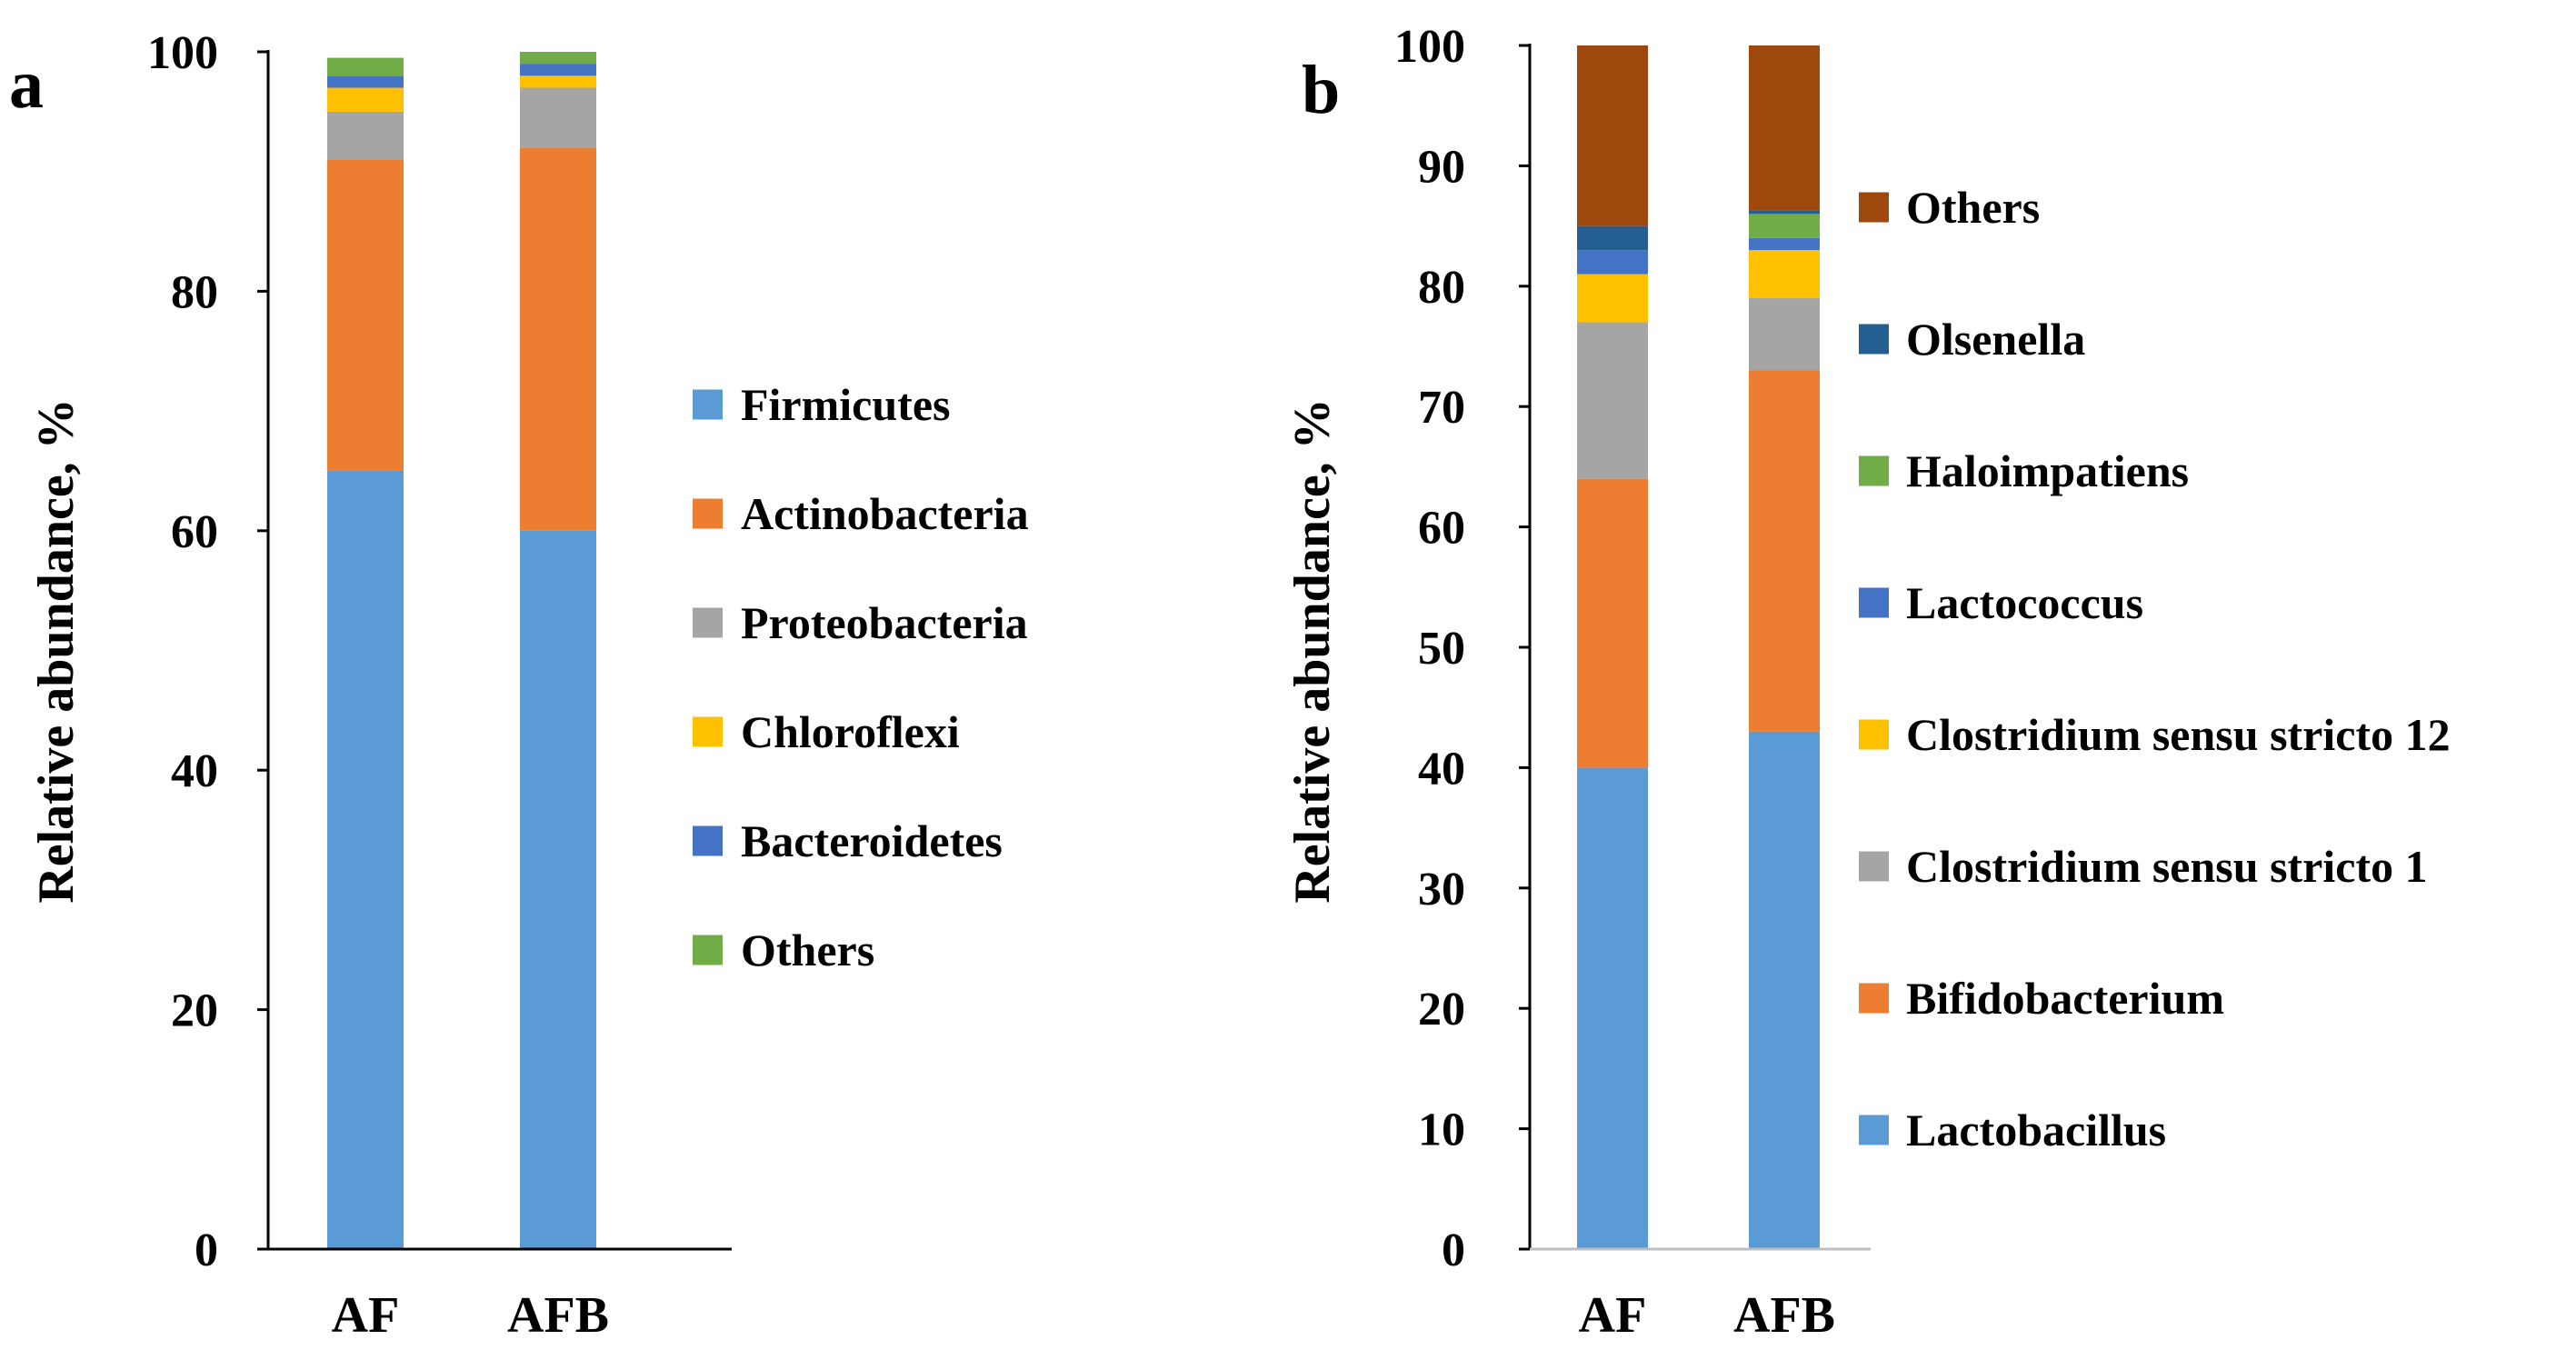 The height and width of the screenshot is (1370, 2576). I want to click on legend-item: Clostridium sensu stricto 1, so click(2143, 866).